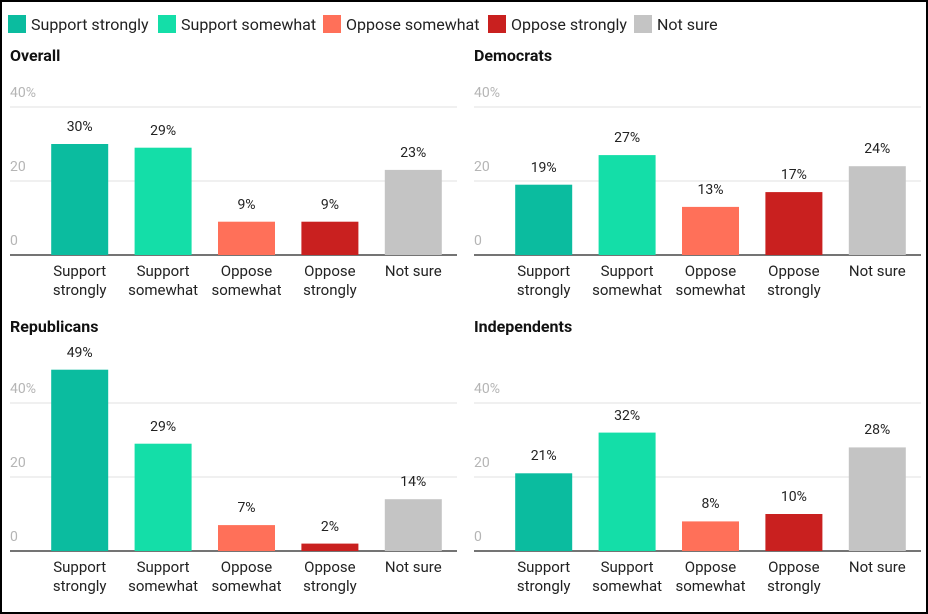 This screenshot has height=614, width=928. Describe the element at coordinates (79, 352) in the screenshot. I see `value-label: 49%` at that location.